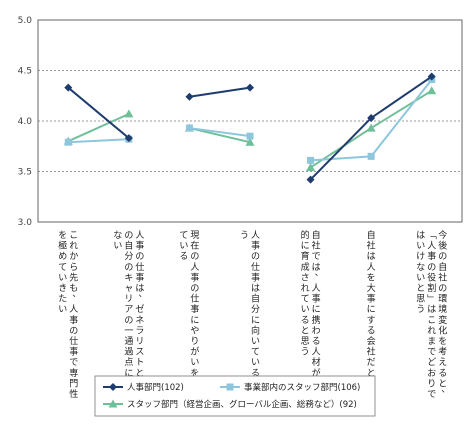 The width and height of the screenshot is (474, 435). What do you see at coordinates (442, 362) in the screenshot?
I see `x-tick-char: え` at bounding box center [442, 362].